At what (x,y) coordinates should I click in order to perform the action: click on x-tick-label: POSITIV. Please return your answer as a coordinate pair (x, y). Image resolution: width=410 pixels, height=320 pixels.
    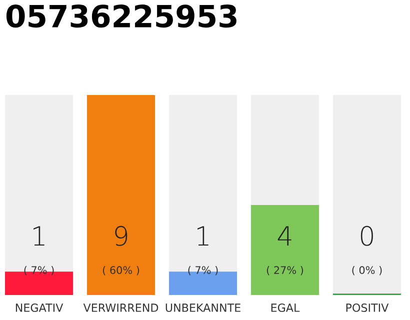
    Looking at the image, I should click on (367, 308).